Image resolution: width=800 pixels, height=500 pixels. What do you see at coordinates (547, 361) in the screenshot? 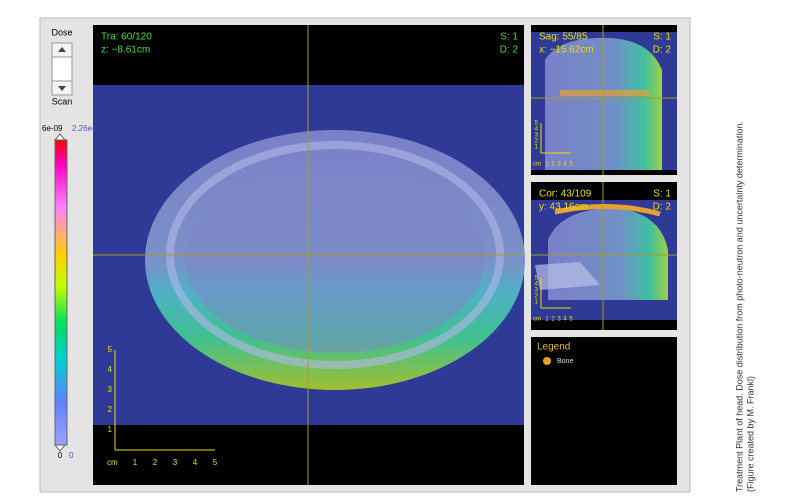
I see `legend-swatch` at bounding box center [547, 361].